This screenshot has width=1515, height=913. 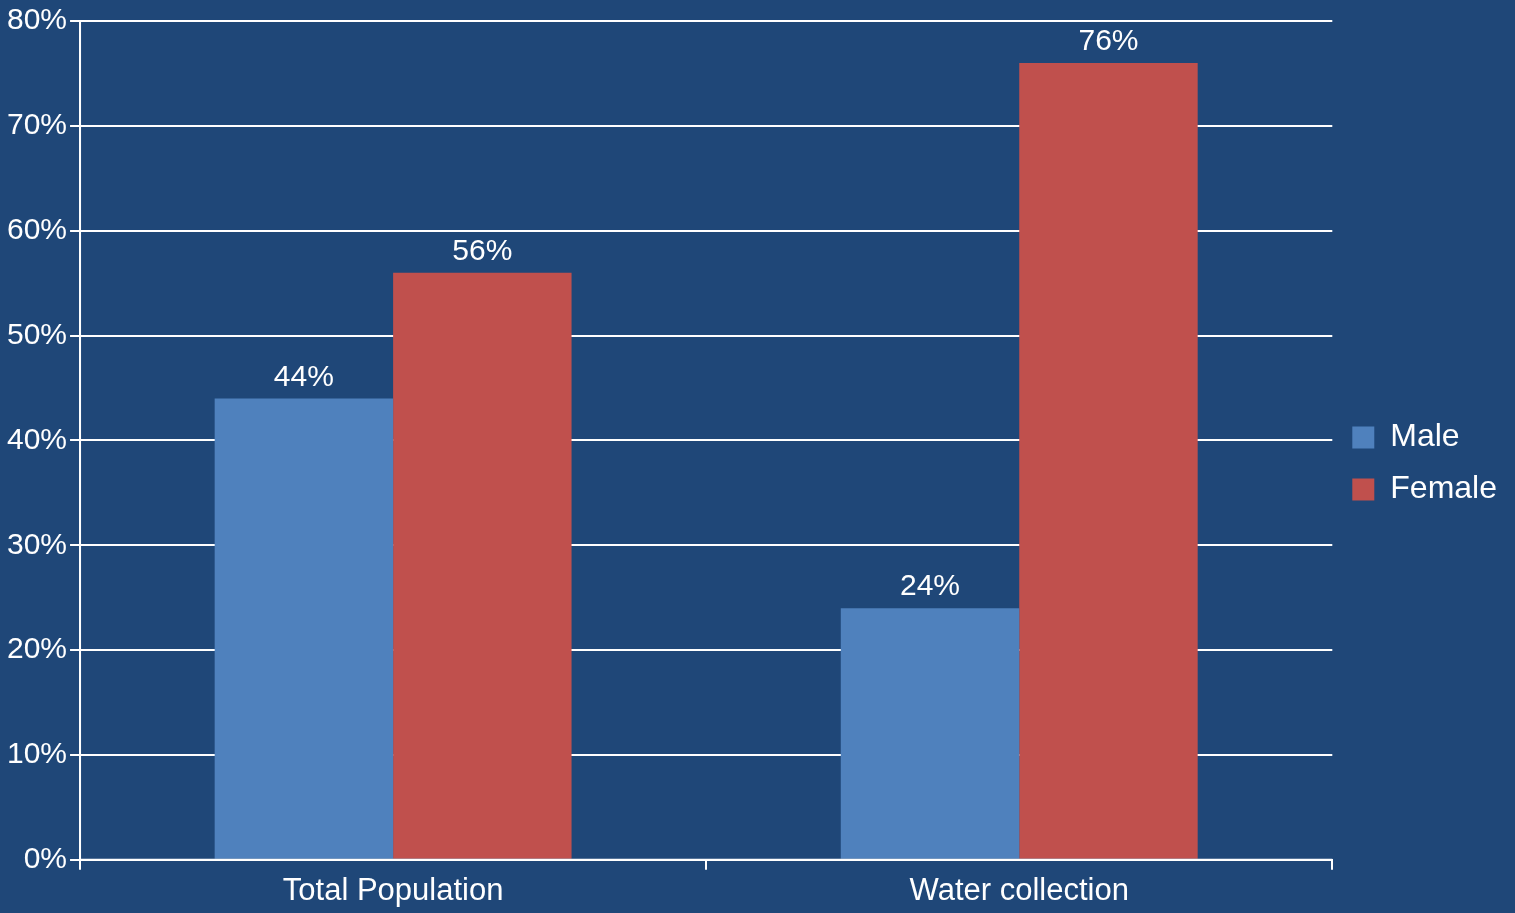 I want to click on data-label: 56%, so click(x=482, y=249).